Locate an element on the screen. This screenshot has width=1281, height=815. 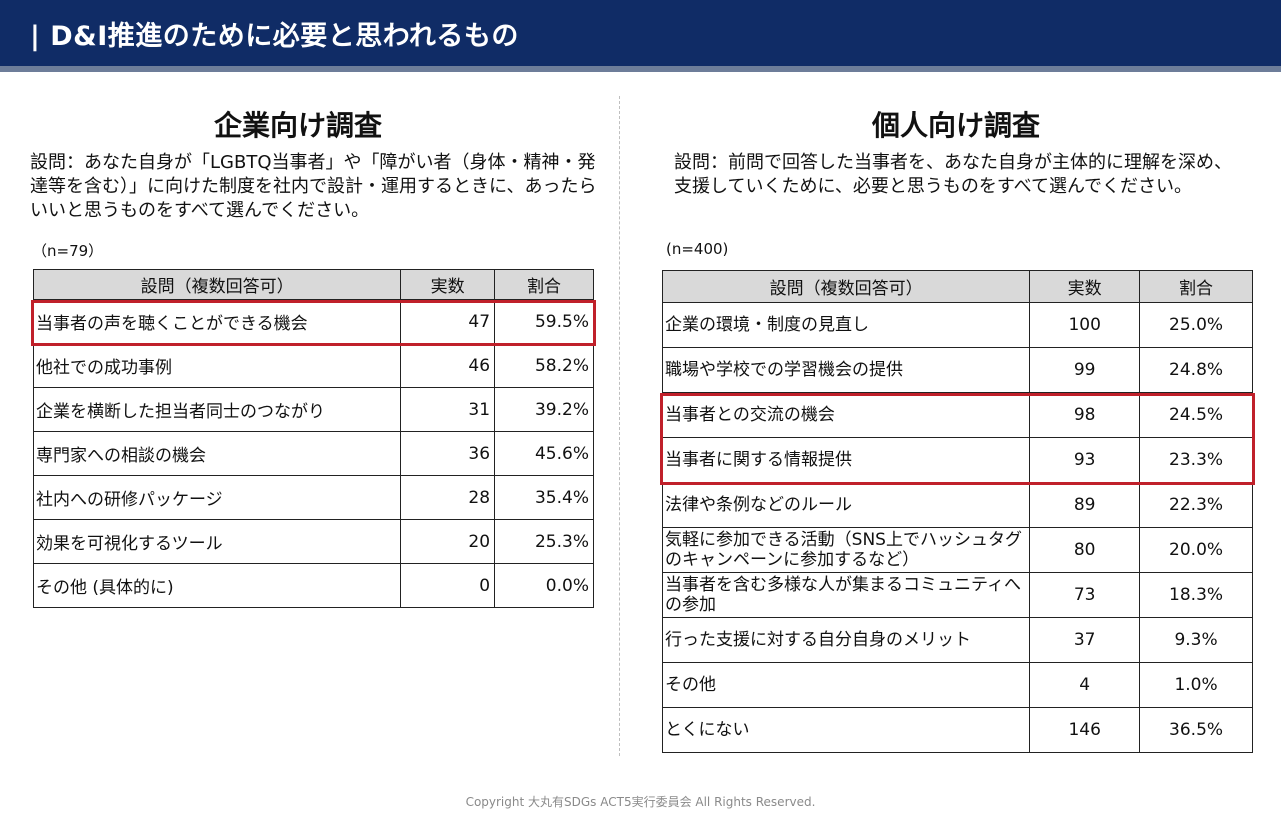
row-label: 社内への研修パッケージ is located at coordinates (217, 497).